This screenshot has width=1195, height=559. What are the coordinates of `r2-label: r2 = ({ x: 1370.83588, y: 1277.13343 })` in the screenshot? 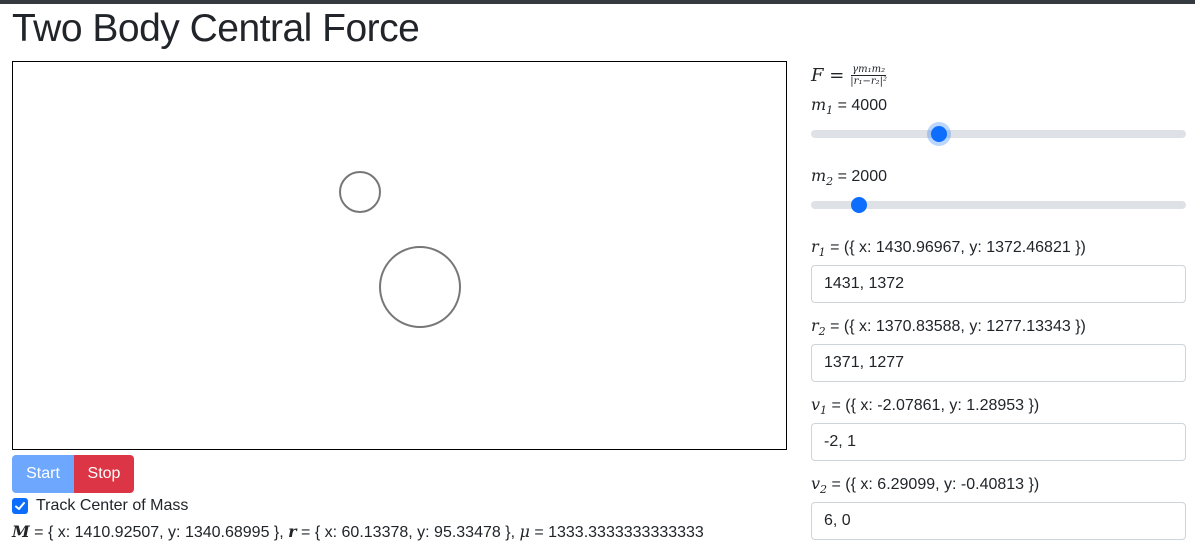 It's located at (948, 327).